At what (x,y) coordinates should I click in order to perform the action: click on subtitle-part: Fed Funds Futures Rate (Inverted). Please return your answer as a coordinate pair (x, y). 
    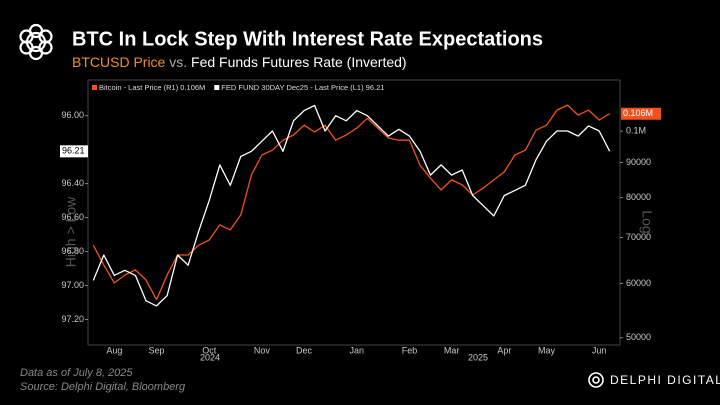
    Looking at the image, I should click on (299, 62).